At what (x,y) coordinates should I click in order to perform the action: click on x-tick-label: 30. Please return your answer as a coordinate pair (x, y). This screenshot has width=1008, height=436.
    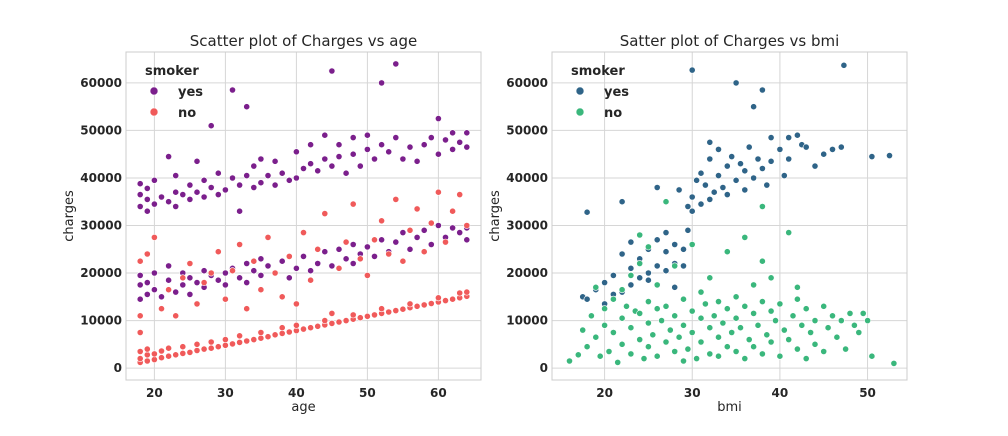
    Looking at the image, I should click on (692, 393).